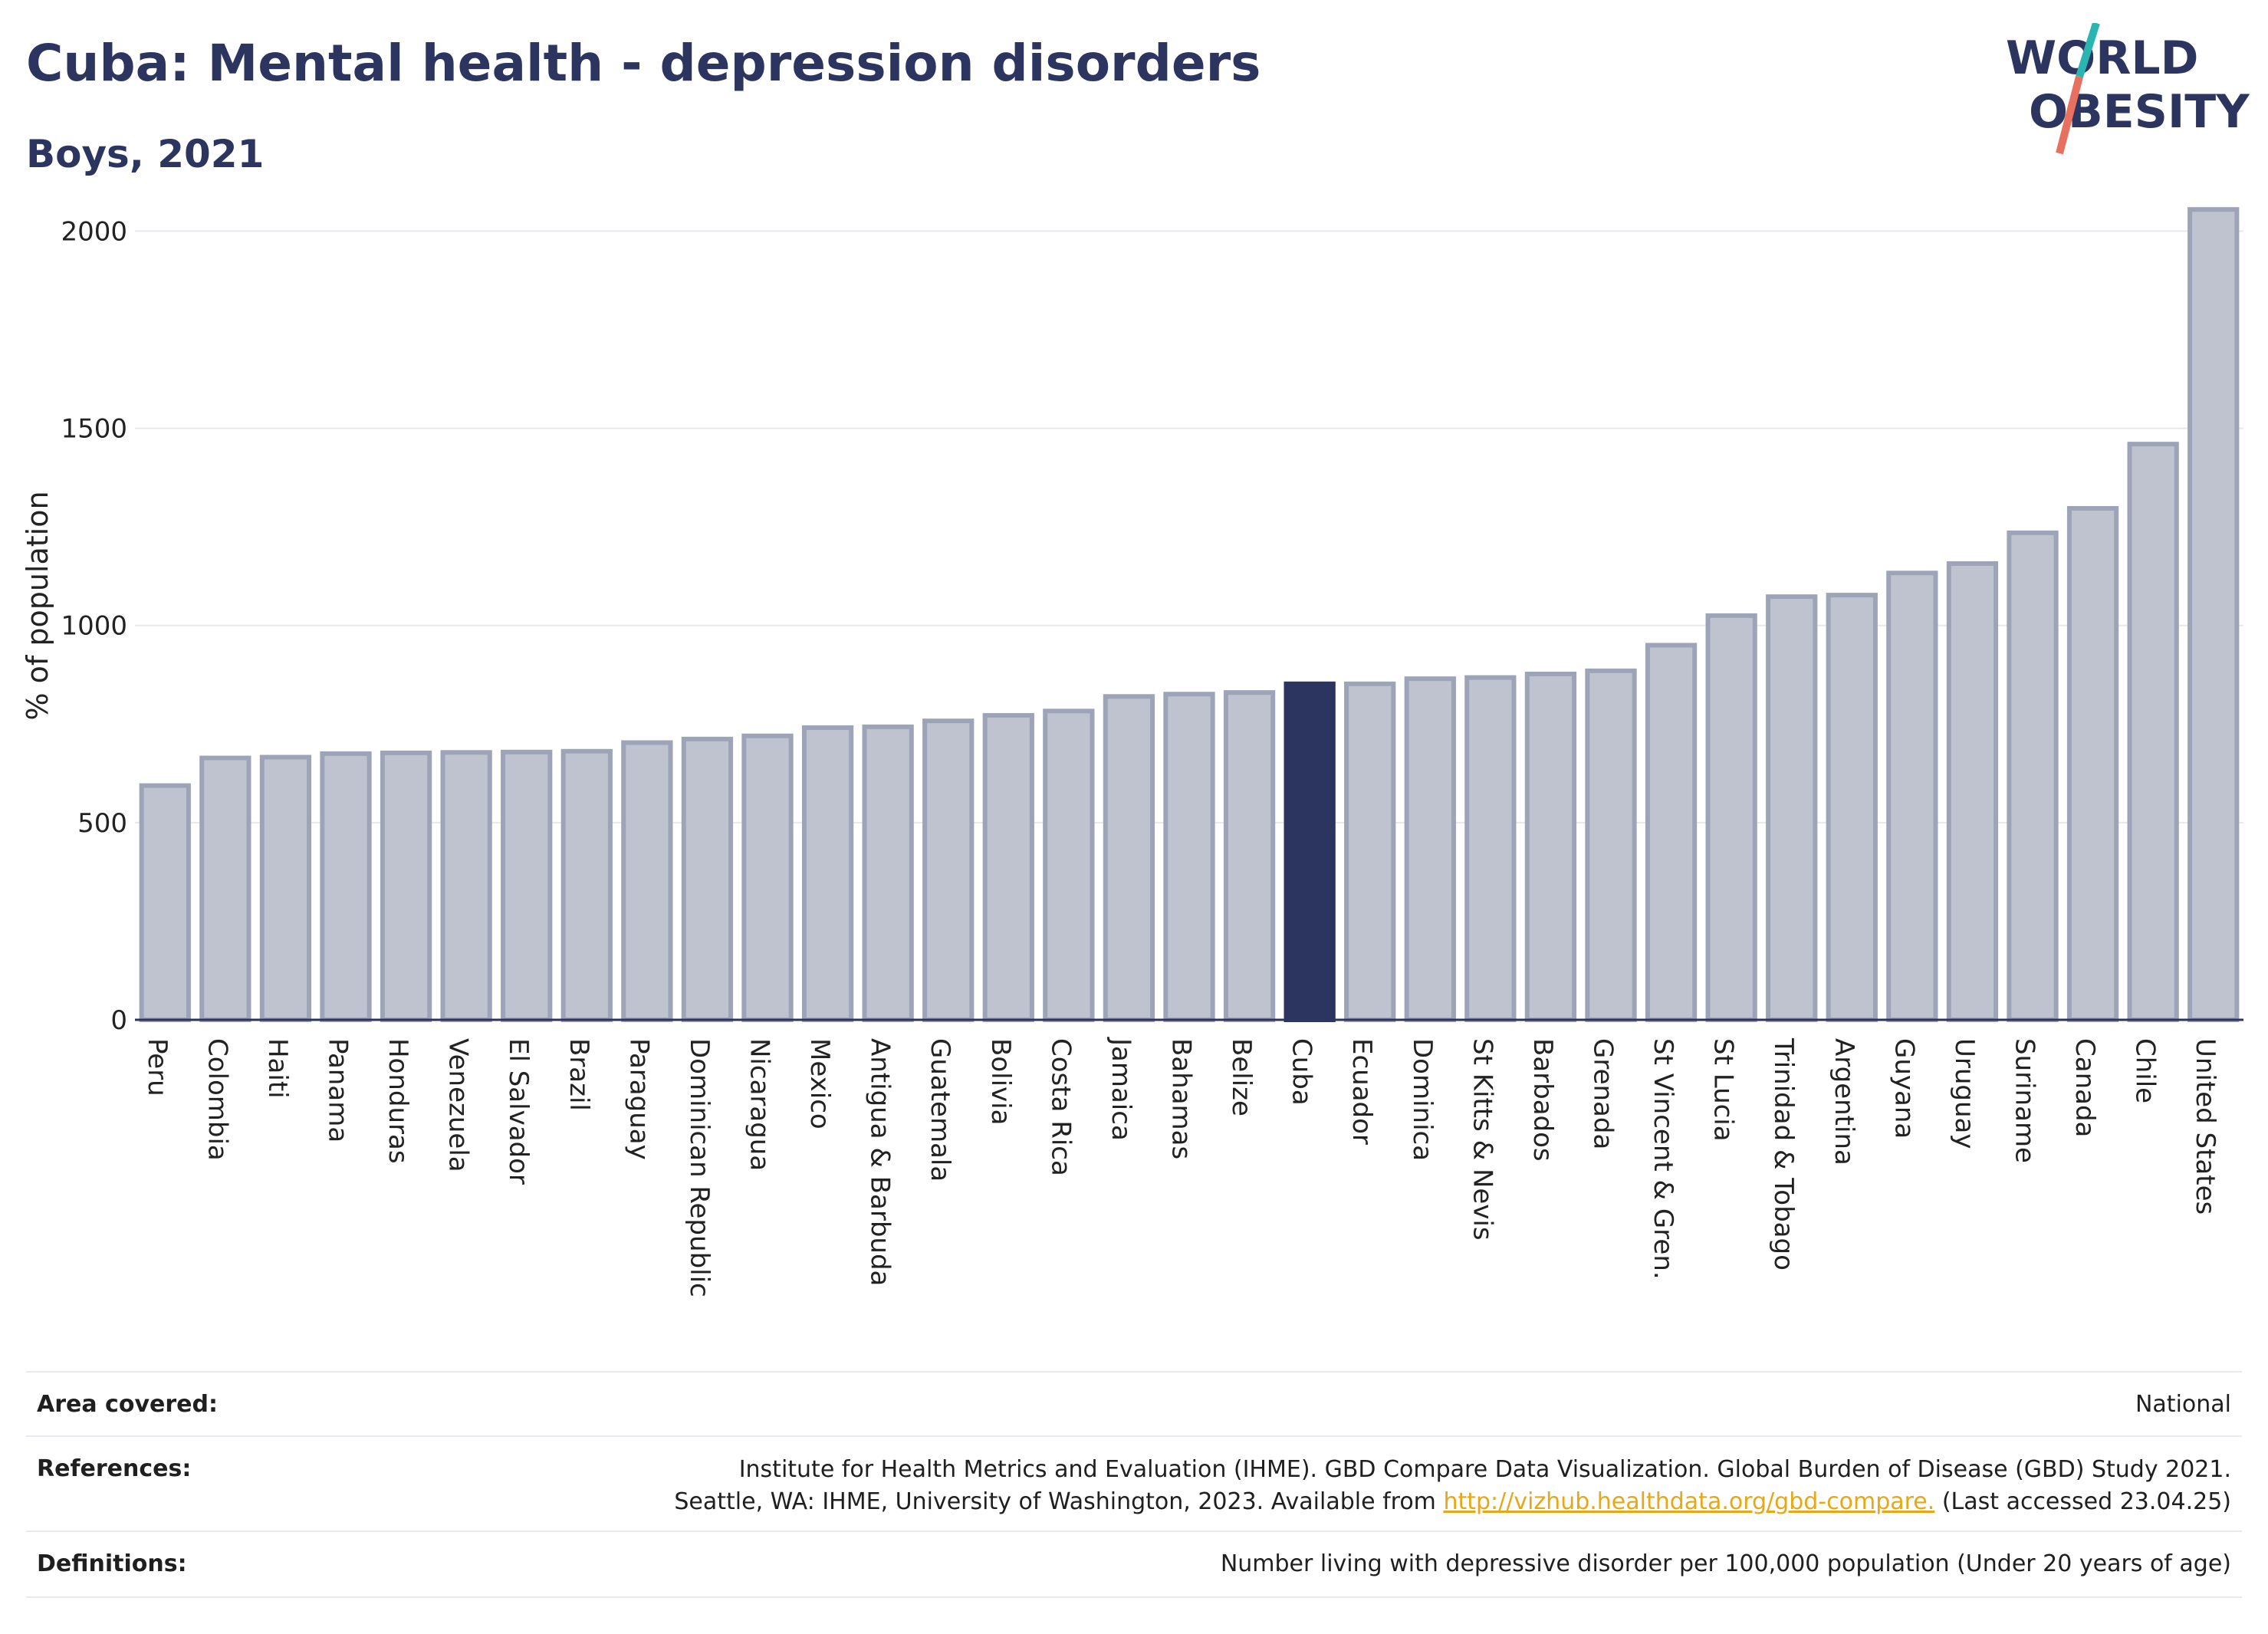  What do you see at coordinates (1000, 1082) in the screenshot?
I see `x-tick-label: Bolivia` at bounding box center [1000, 1082].